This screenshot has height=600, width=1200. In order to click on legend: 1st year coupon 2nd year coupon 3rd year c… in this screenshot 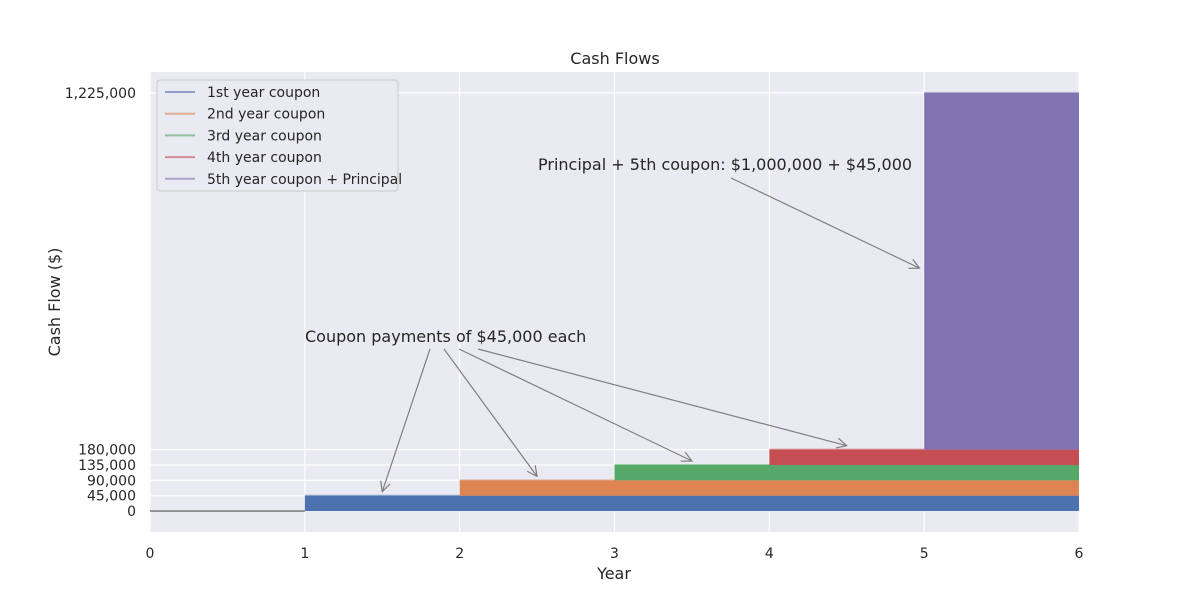, I will do `click(279, 135)`.